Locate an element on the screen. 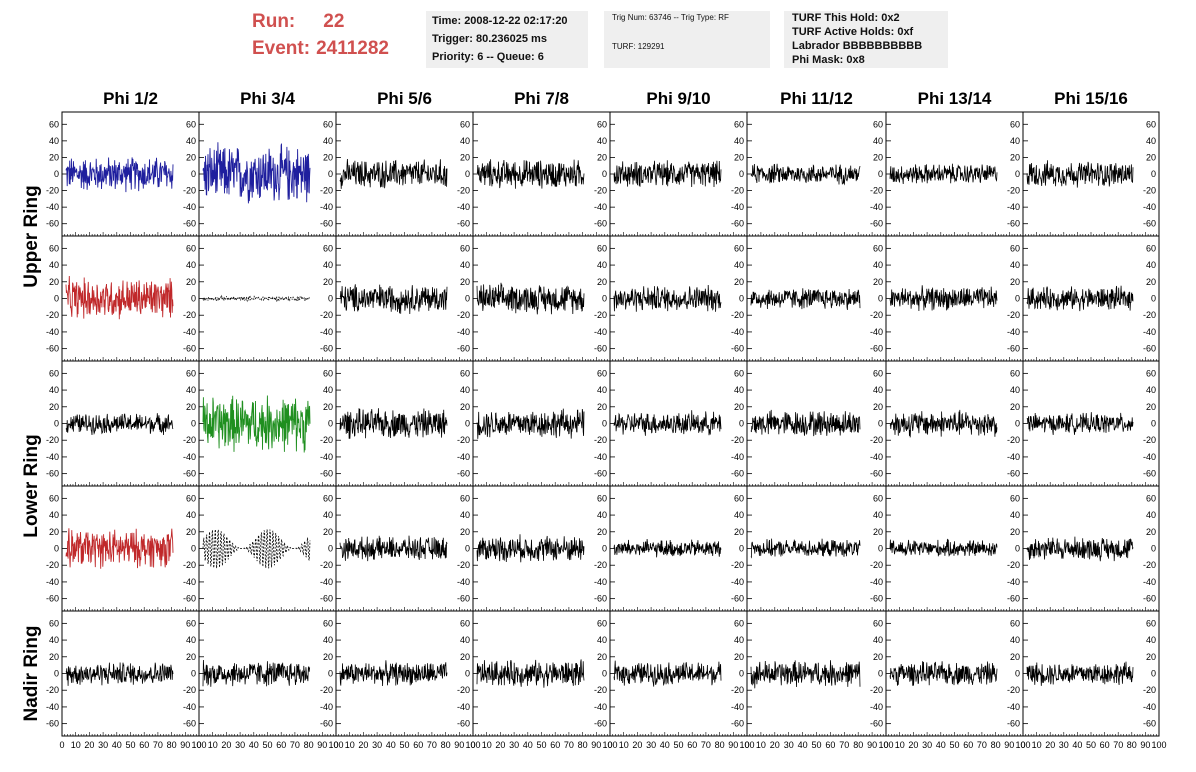 Image resolution: width=1196 pixels, height=772 pixels. x-tick-label: 90 is located at coordinates (459, 745).